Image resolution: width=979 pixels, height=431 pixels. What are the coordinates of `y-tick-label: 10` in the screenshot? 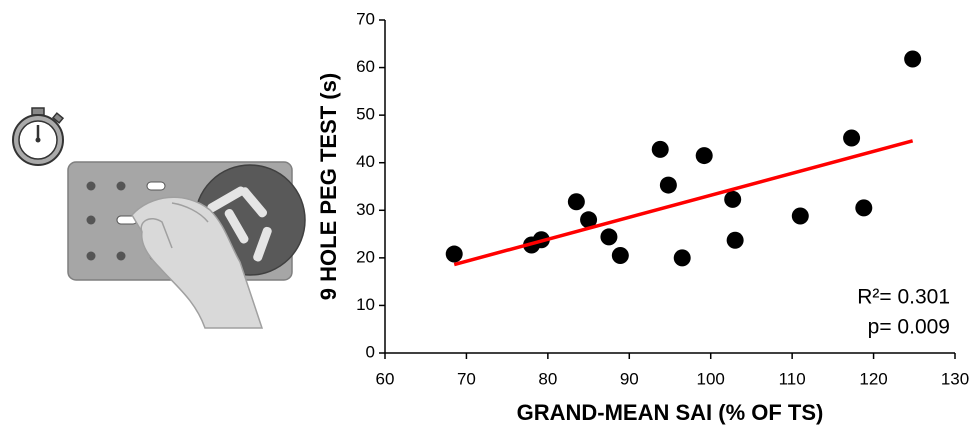 It's located at (365, 304).